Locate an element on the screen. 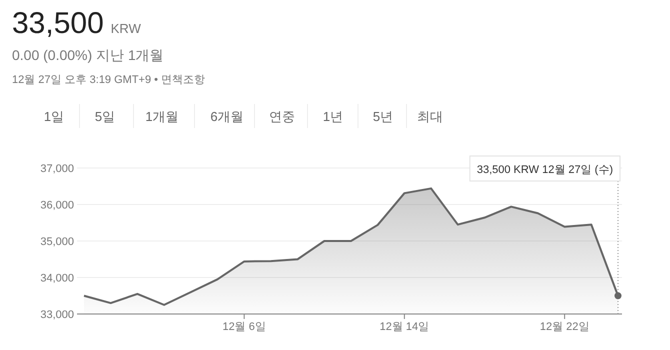 The image size is (670, 350). text: 1일 is located at coordinates (54, 116).